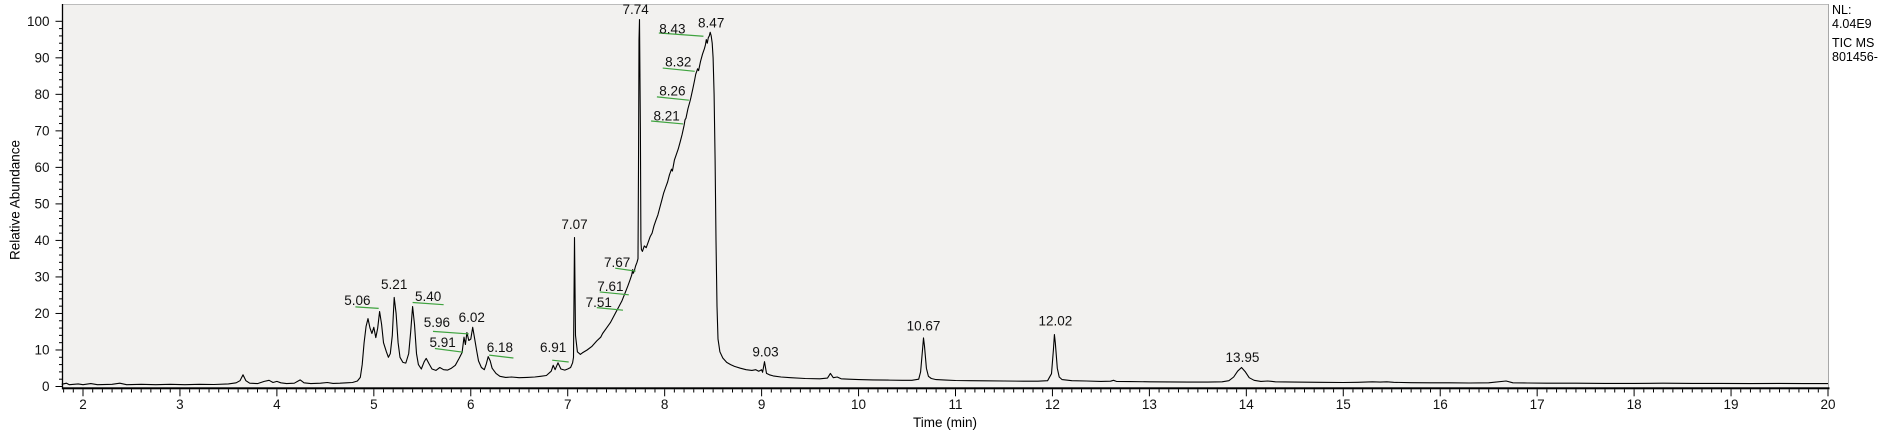 This screenshot has height=436, width=1880. What do you see at coordinates (83, 404) in the screenshot?
I see `x-tick-label: 2` at bounding box center [83, 404].